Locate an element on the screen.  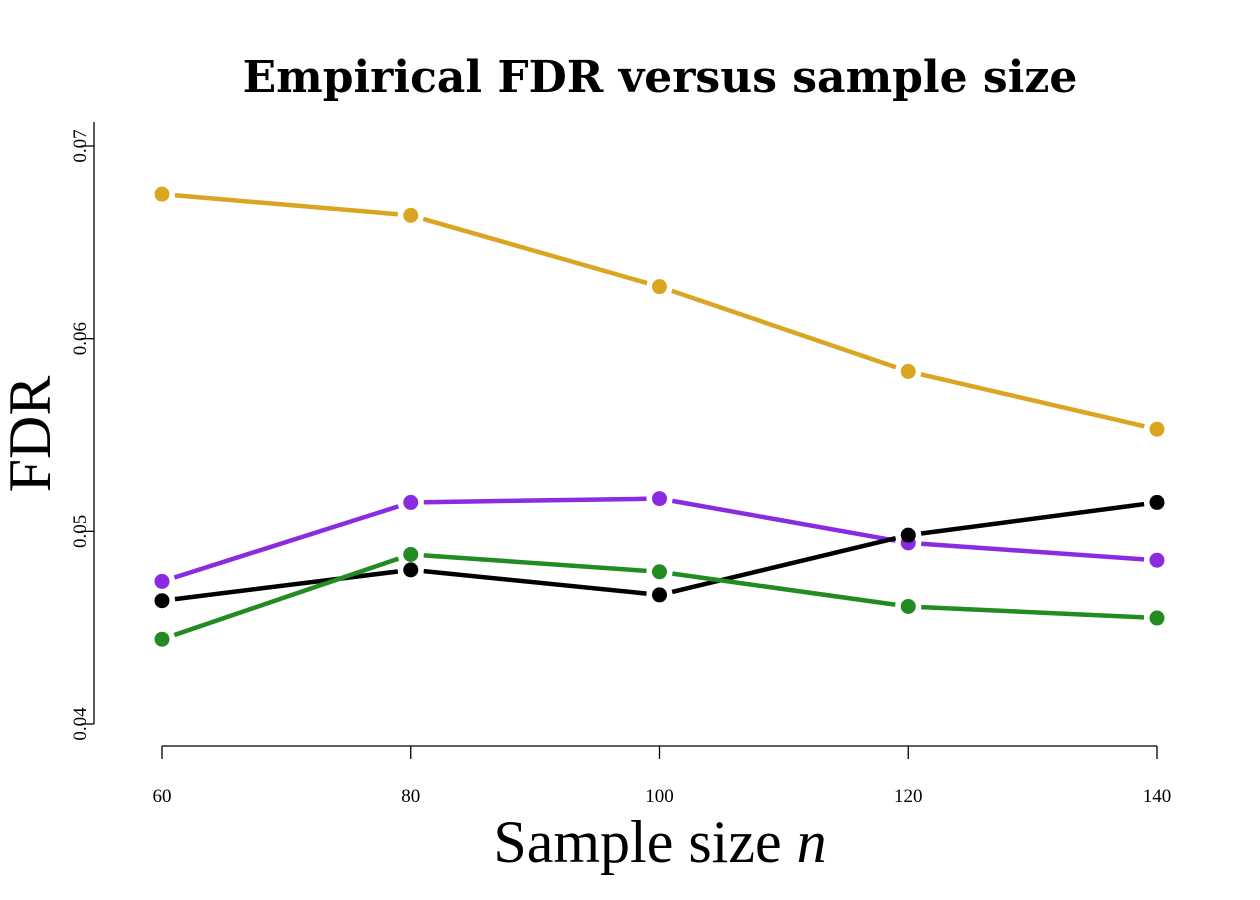
x-axis-label-variable: n is located at coordinates (812, 842).